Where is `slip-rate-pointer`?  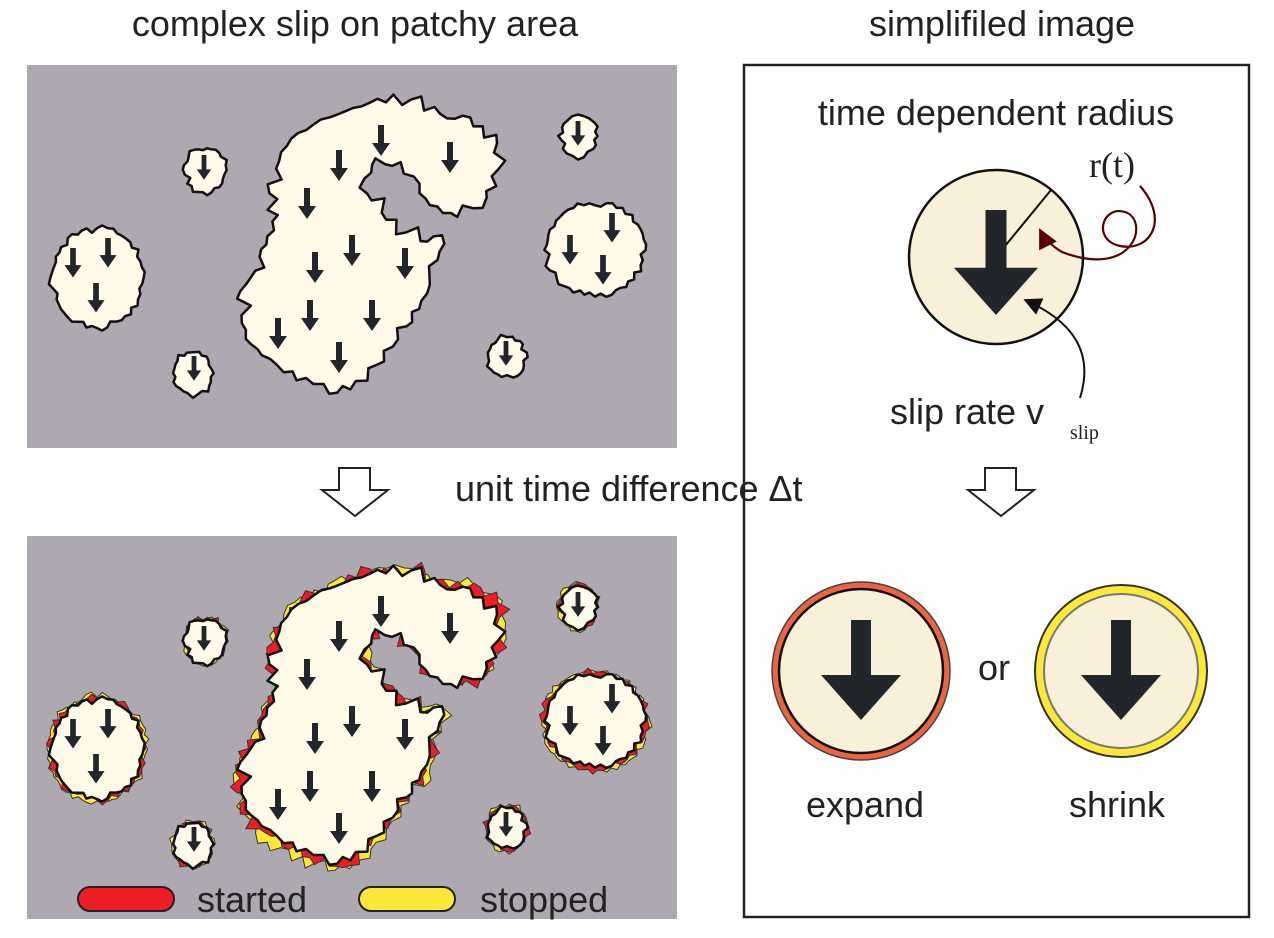 slip-rate-pointer is located at coordinates (1054, 348).